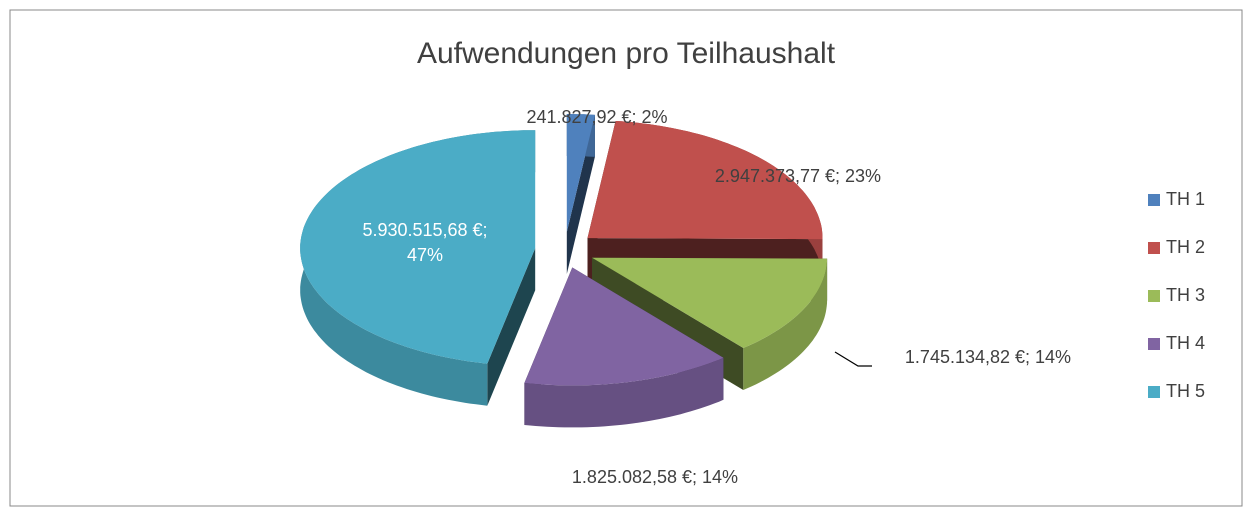 This screenshot has width=1253, height=507. What do you see at coordinates (988, 357) in the screenshot?
I see `data-label: 1.745.134,82 €; 14%` at bounding box center [988, 357].